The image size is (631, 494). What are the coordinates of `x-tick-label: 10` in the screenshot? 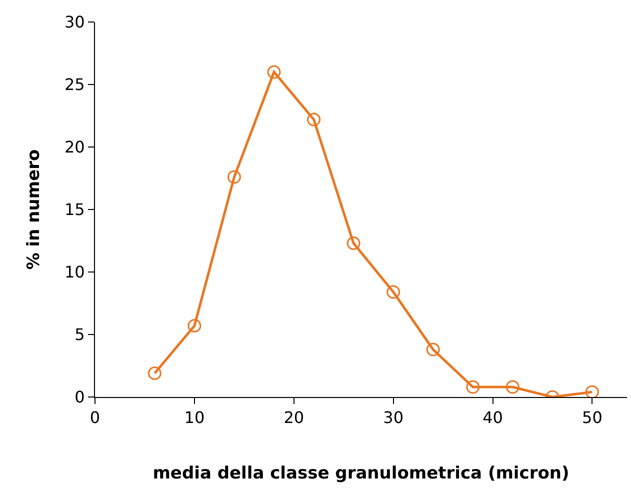 It's located at (194, 418).